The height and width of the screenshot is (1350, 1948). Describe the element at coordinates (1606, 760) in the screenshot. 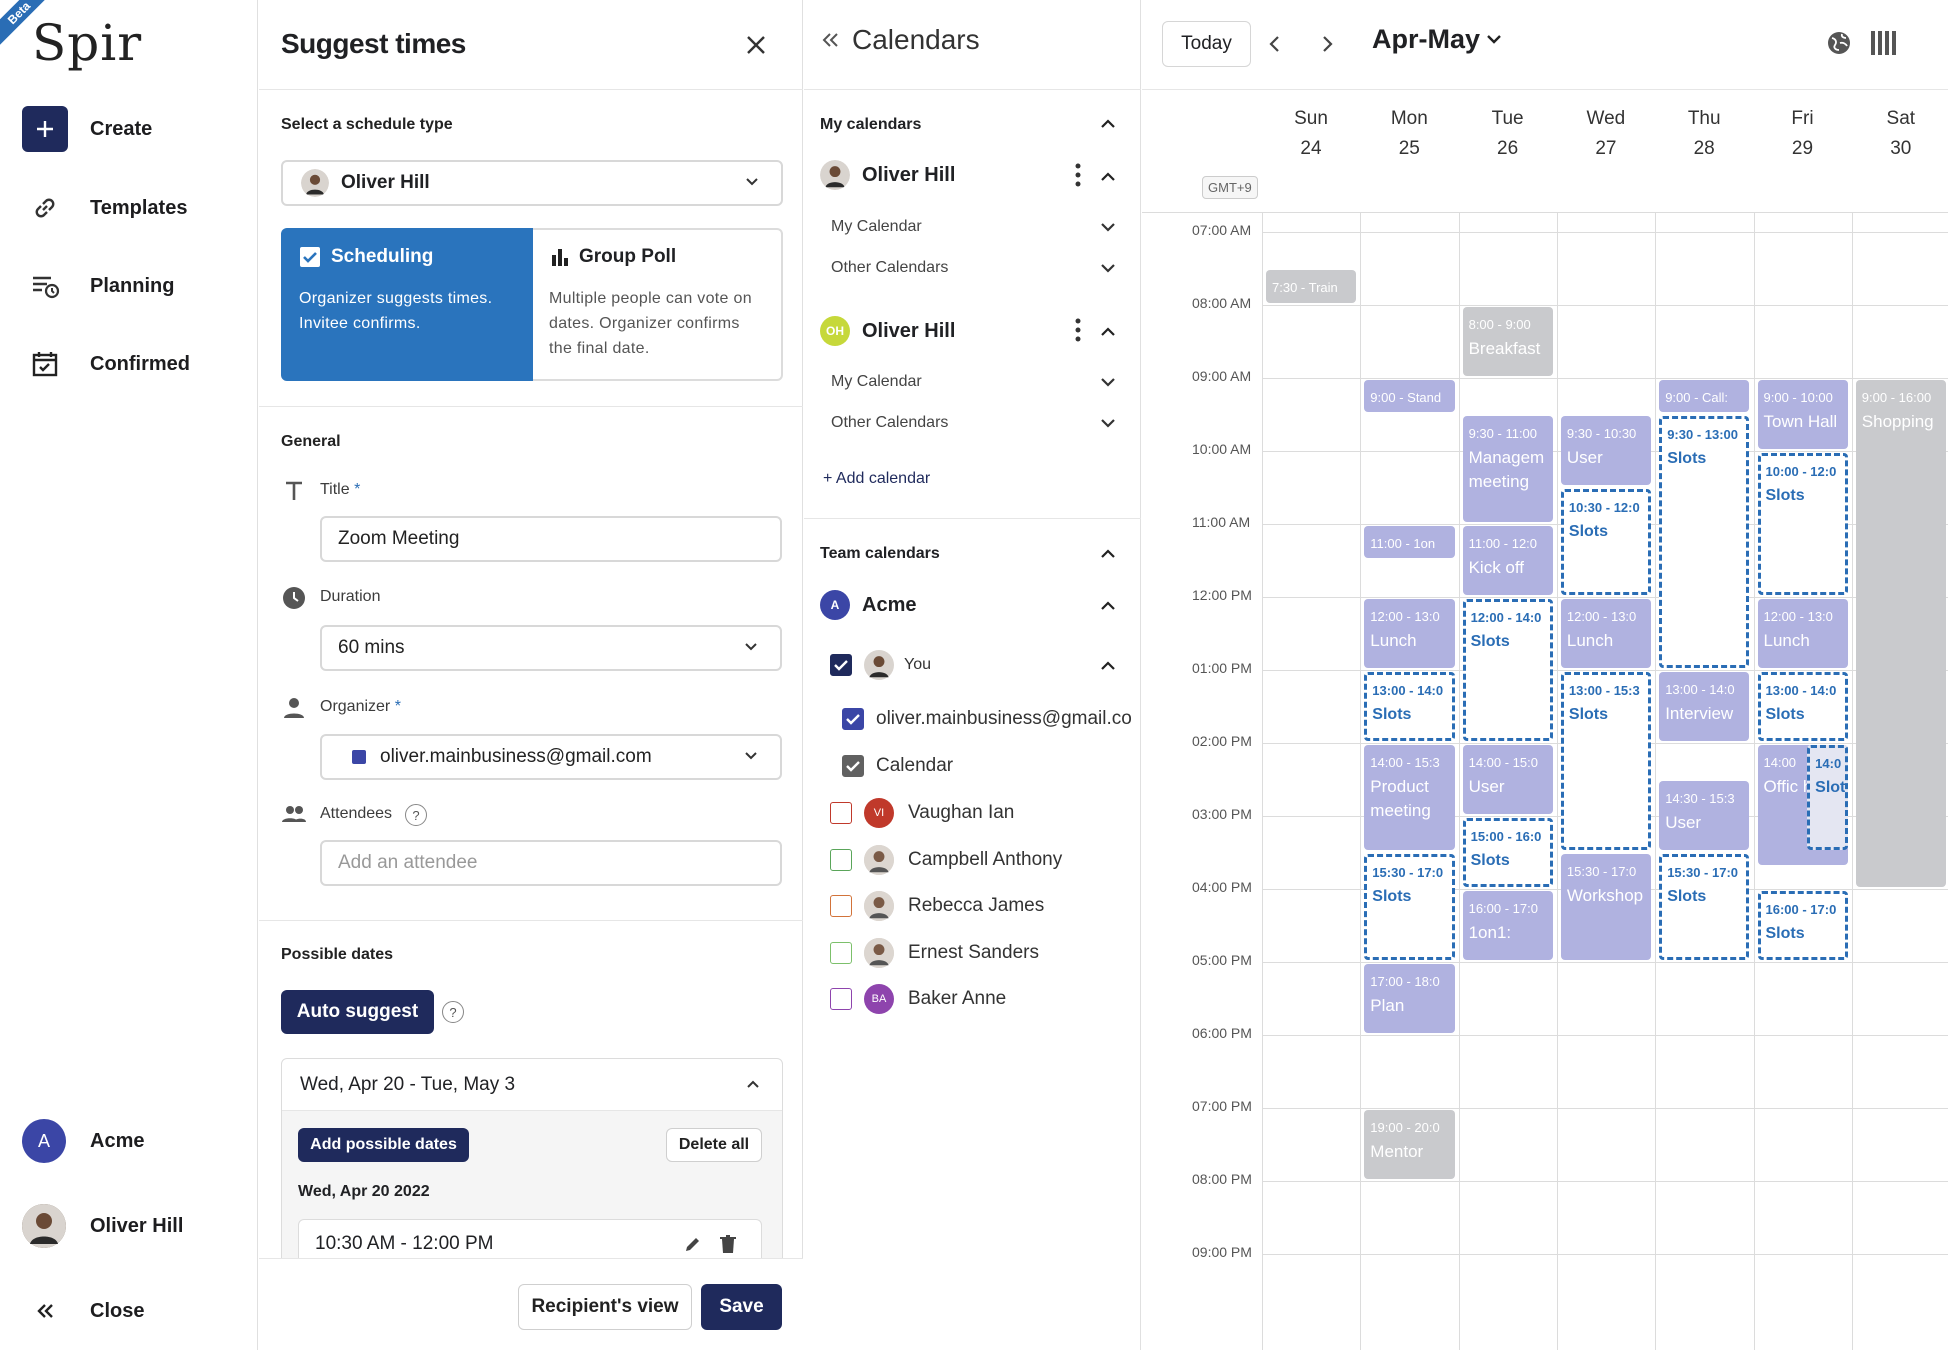

I see `slot-block: 13:00 - 15:3 Slots` at that location.